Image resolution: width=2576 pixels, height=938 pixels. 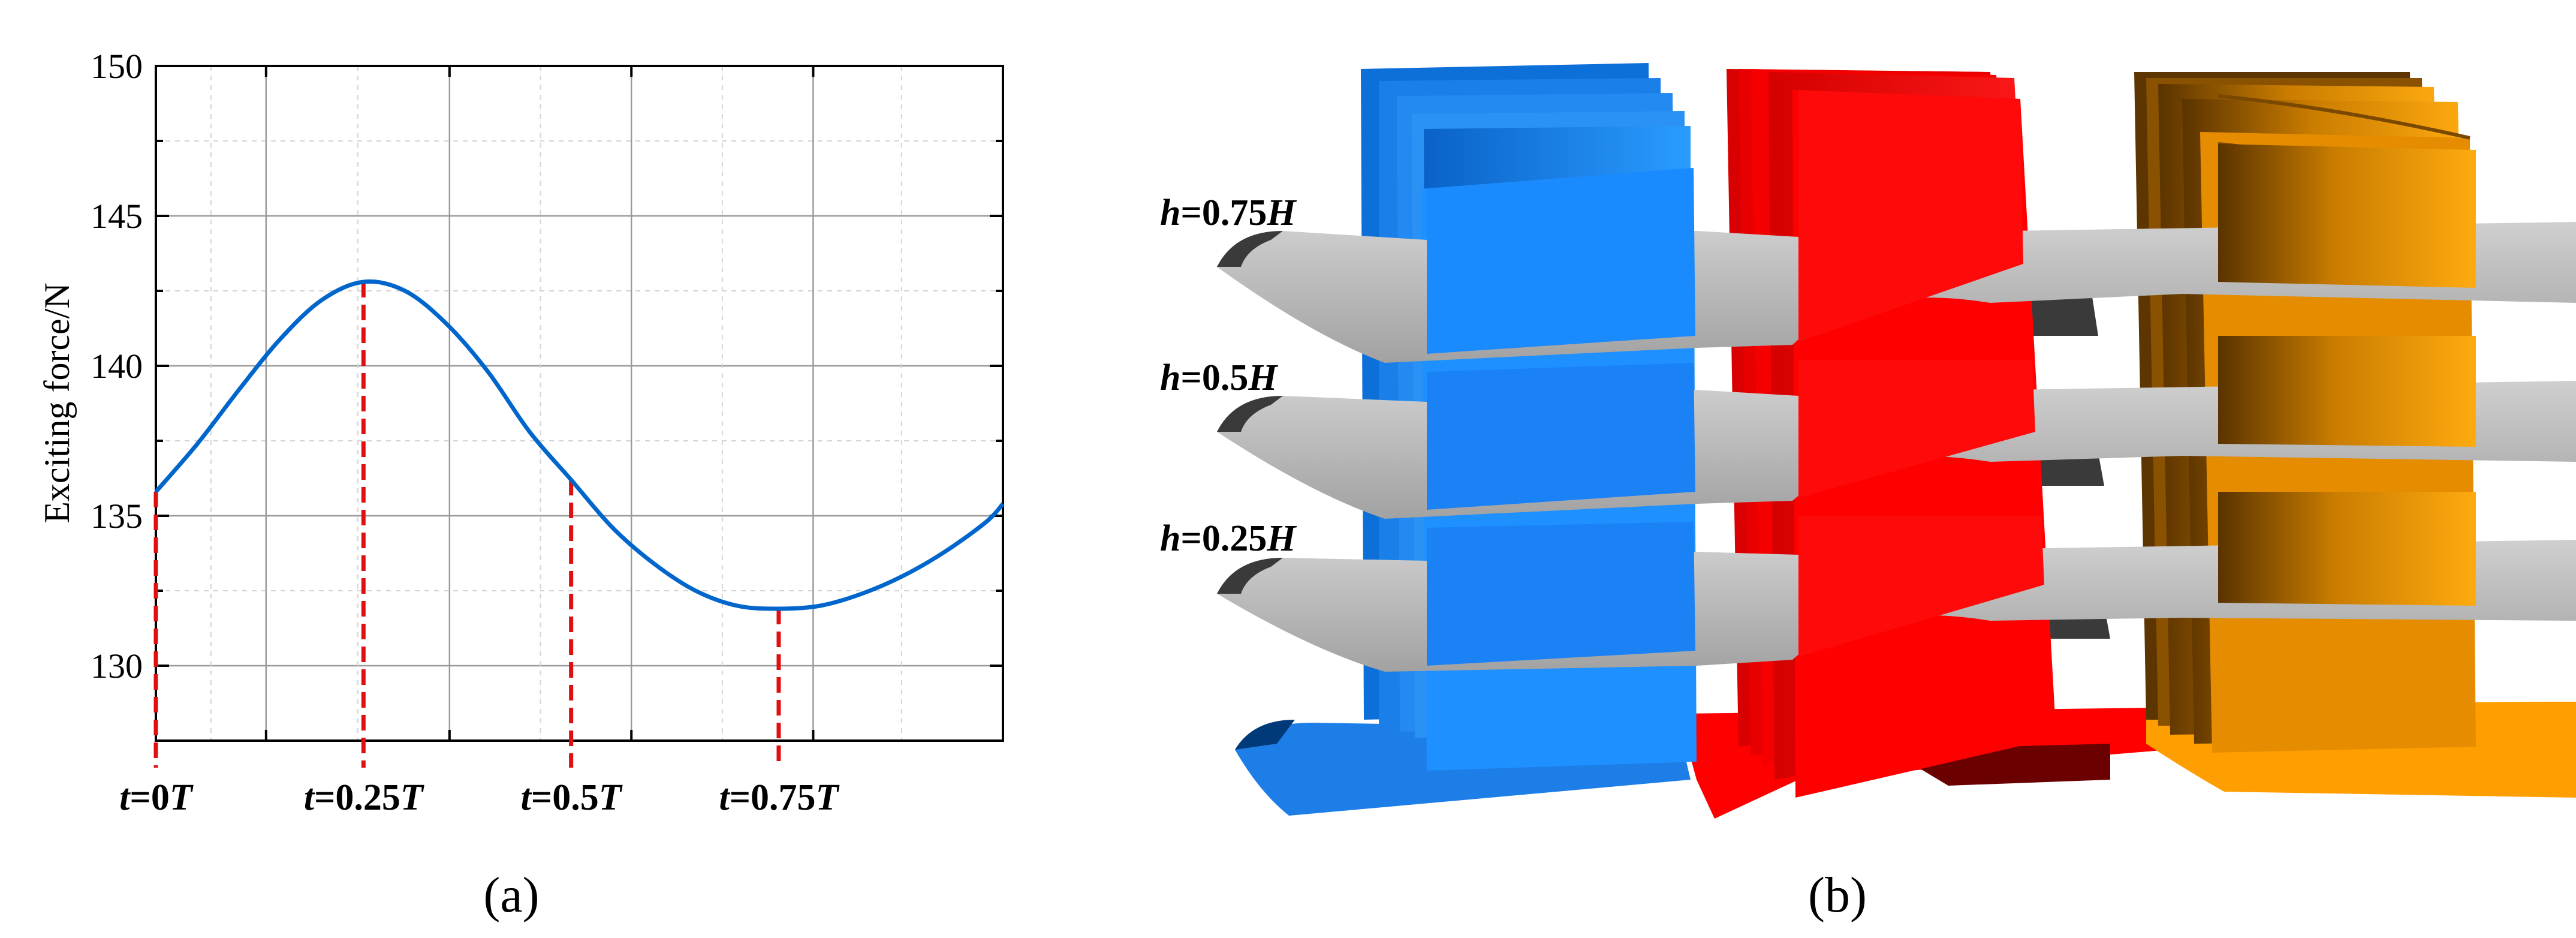 I want to click on time-marker-label: t=0.75T, so click(x=779, y=798).